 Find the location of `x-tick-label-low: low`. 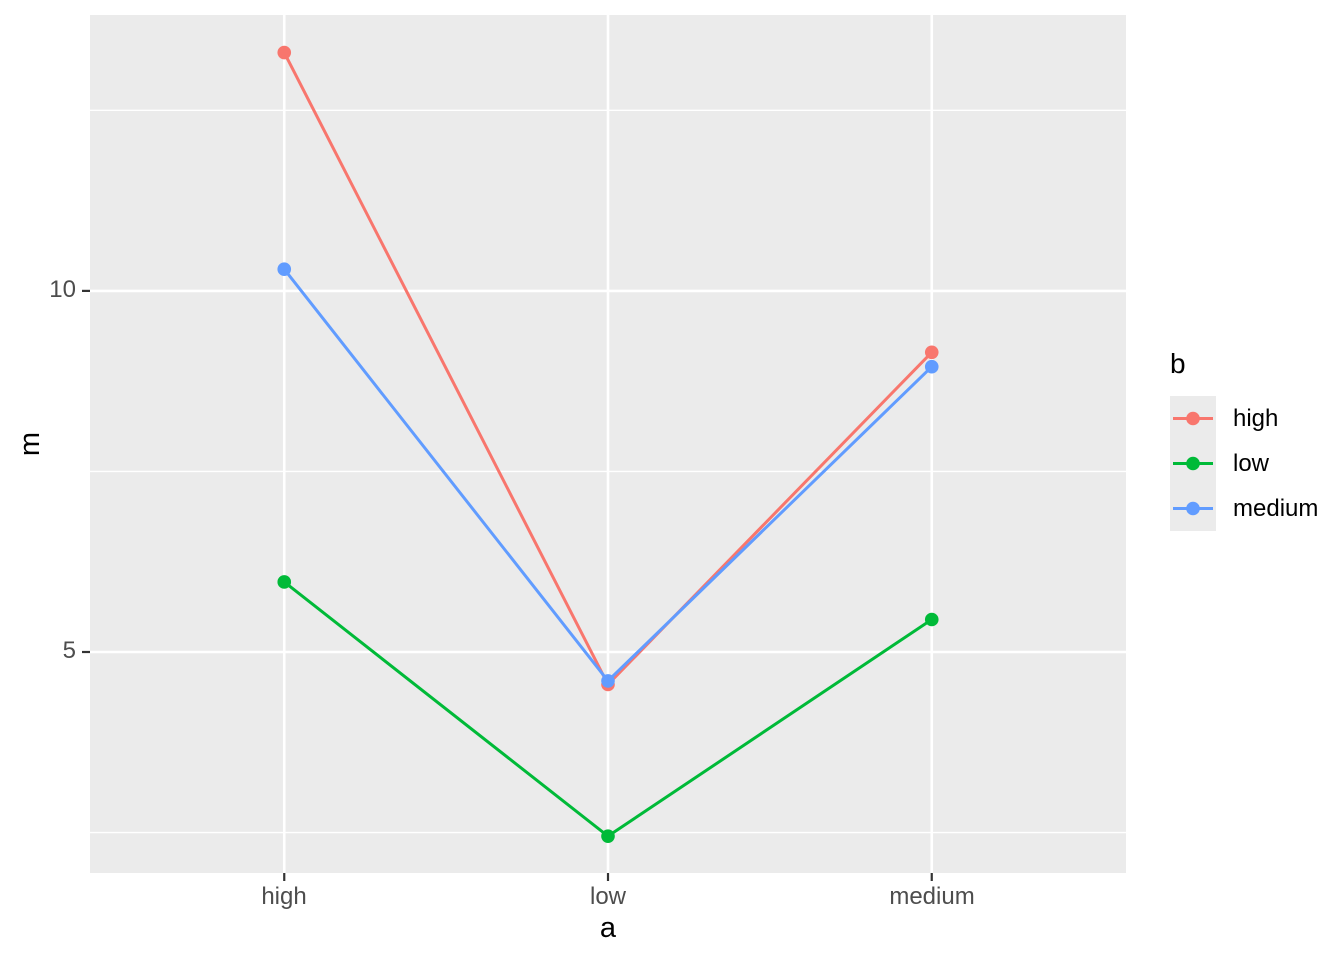

x-tick-label-low: low is located at coordinates (608, 896).